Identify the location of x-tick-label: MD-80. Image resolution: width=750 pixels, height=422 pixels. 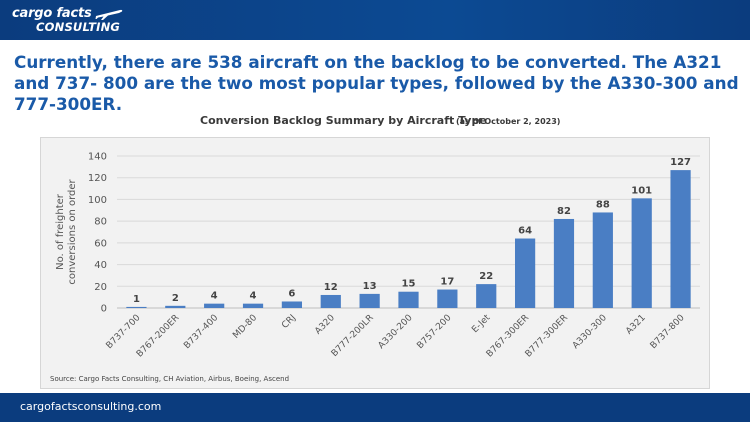
(245, 327).